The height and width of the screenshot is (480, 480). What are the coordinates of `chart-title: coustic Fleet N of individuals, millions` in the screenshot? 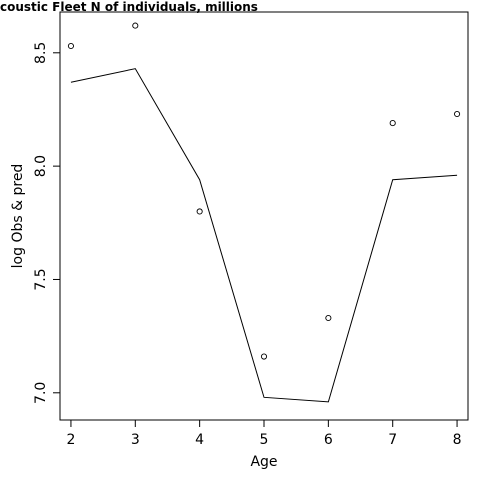 It's located at (129, 7).